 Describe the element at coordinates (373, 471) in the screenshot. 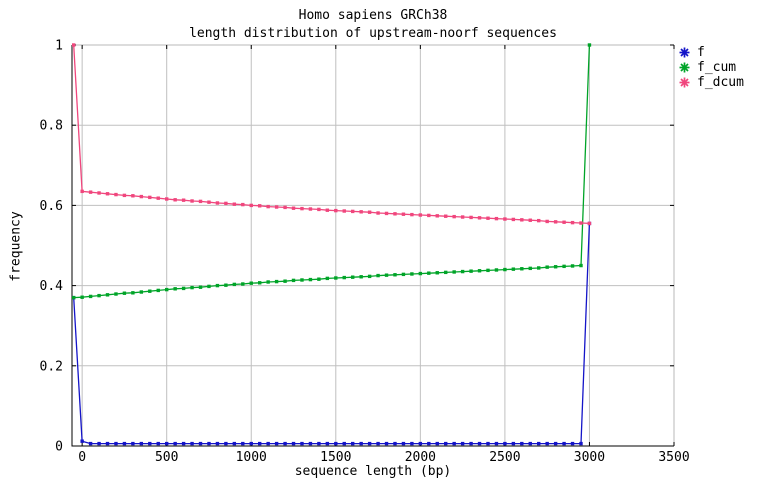

I see `x-axis-label: sequence length (bp)` at that location.